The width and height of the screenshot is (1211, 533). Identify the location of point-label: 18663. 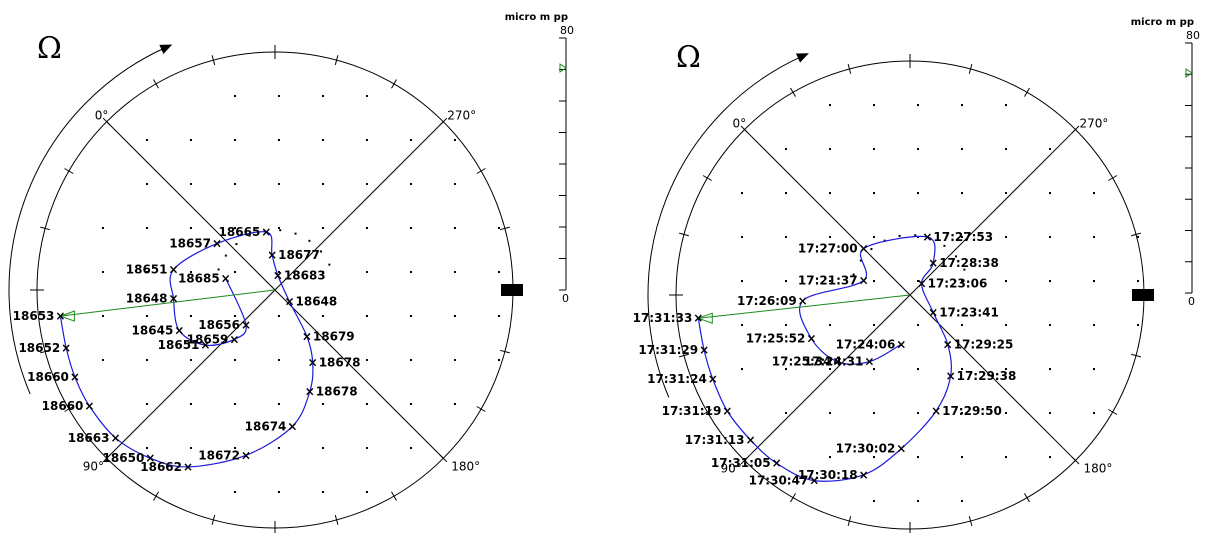
(89, 438).